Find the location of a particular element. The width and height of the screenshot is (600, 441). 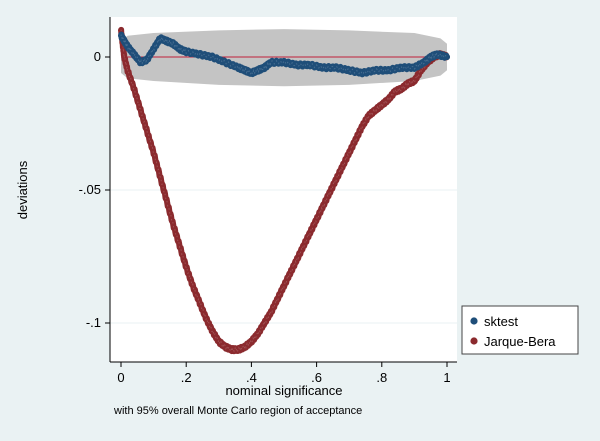

legend: sktest Jarque-Bera is located at coordinates (520, 330).